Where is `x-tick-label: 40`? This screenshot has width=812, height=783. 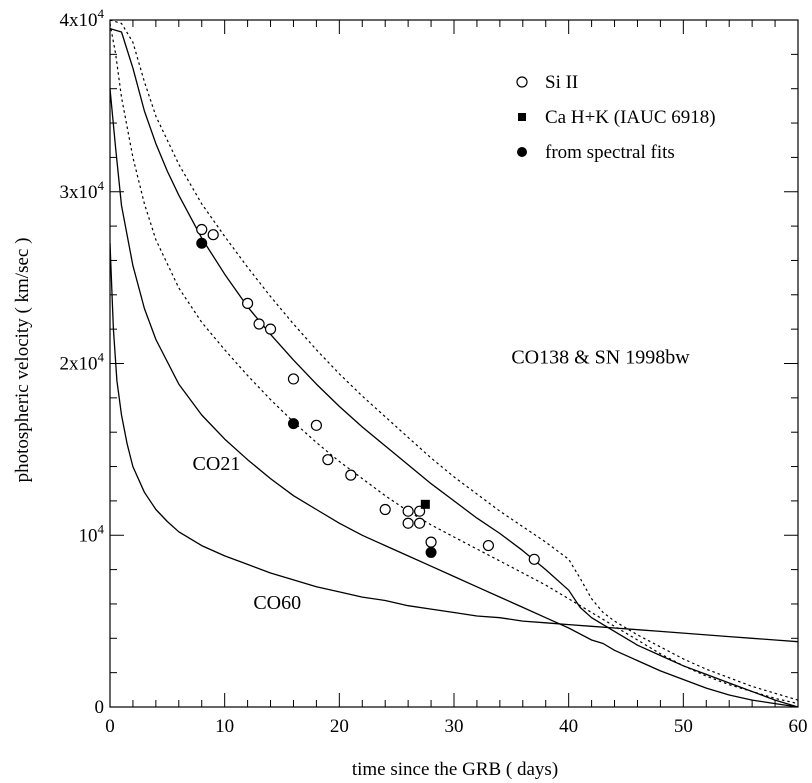 x-tick-label: 40 is located at coordinates (568, 726).